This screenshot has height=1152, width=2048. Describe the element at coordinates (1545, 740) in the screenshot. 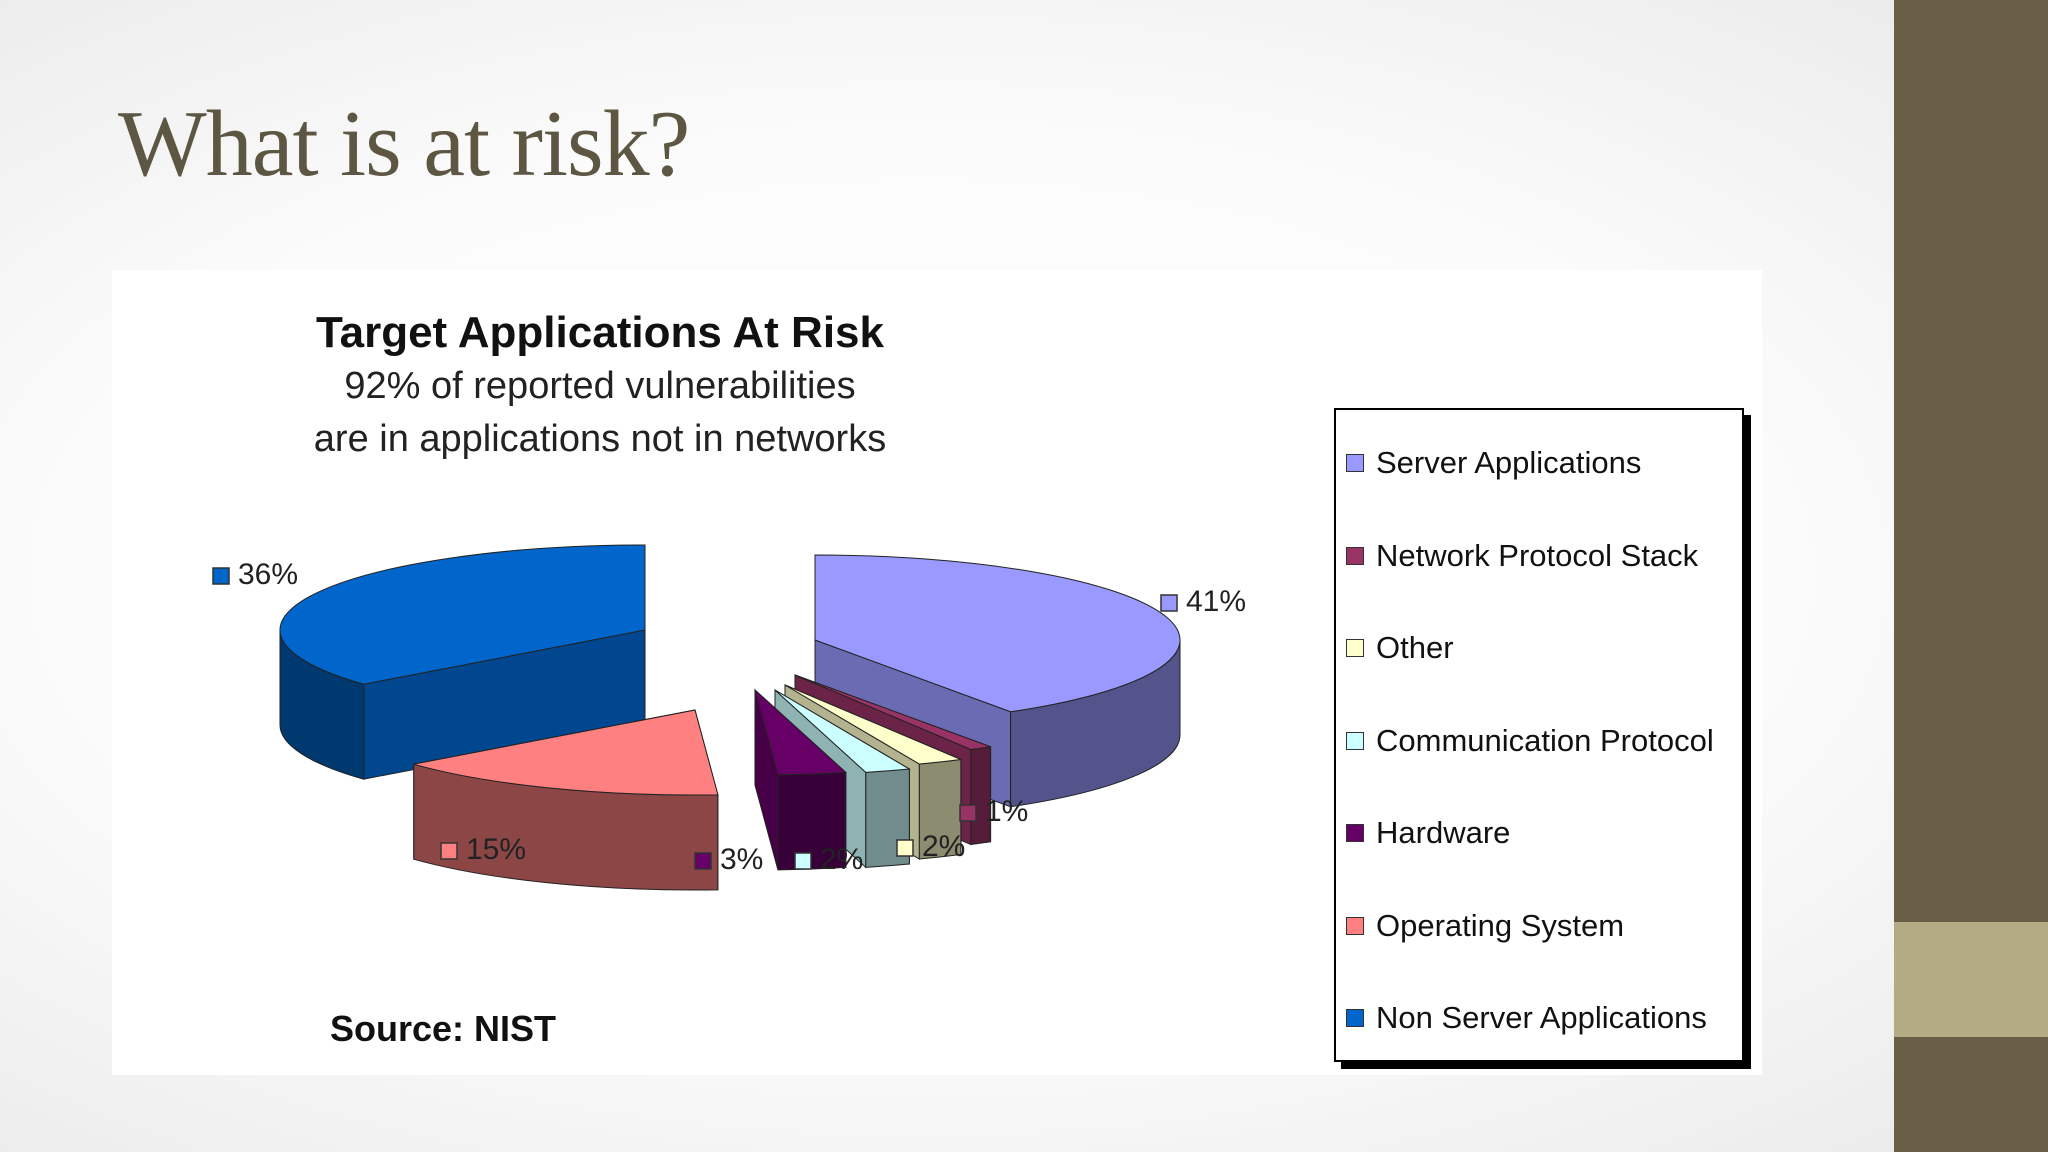

I see `legend-label: Communication Protocol` at that location.